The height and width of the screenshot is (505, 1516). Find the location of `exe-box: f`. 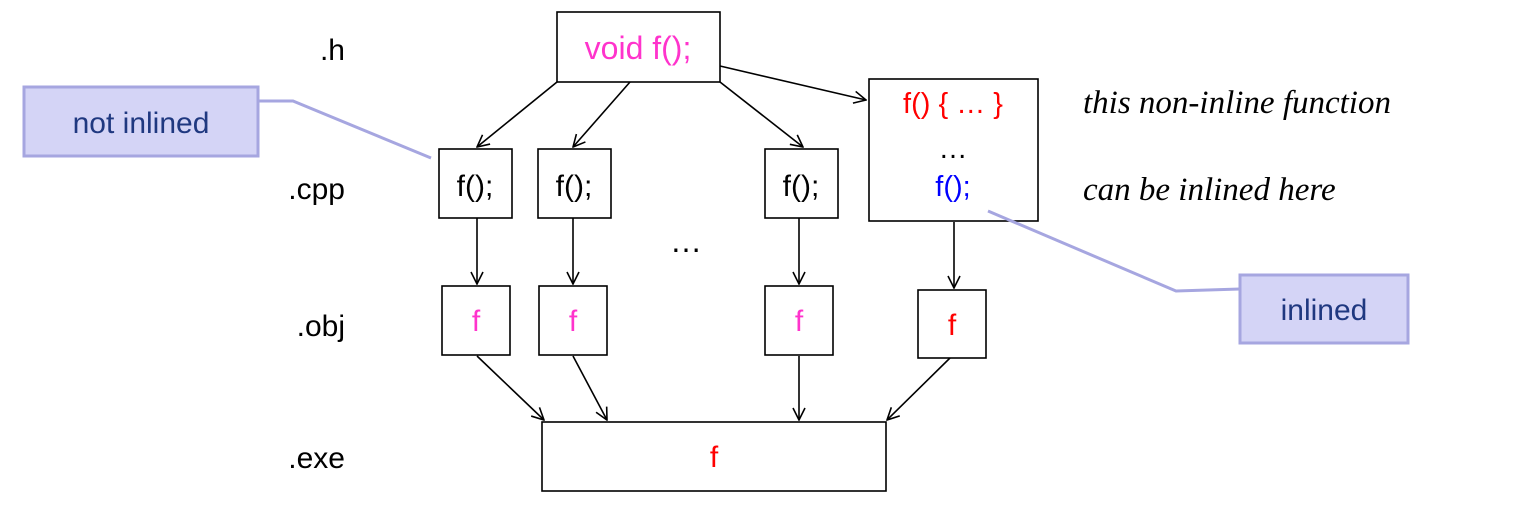

exe-box: f is located at coordinates (714, 456).